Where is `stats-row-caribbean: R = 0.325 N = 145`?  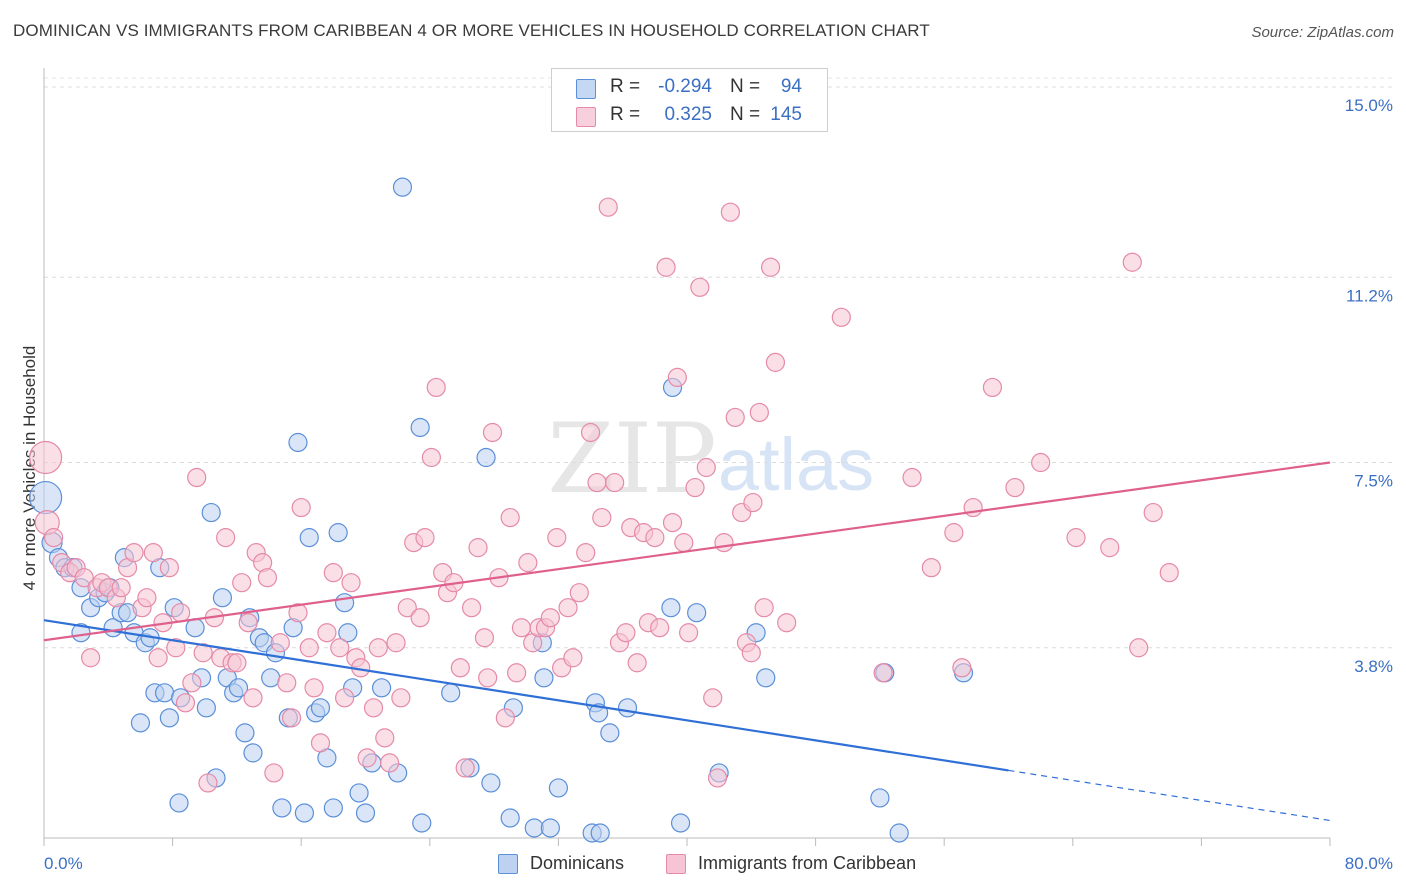
stats-row-caribbean: R = 0.325 N = 145 is located at coordinates (689, 115).